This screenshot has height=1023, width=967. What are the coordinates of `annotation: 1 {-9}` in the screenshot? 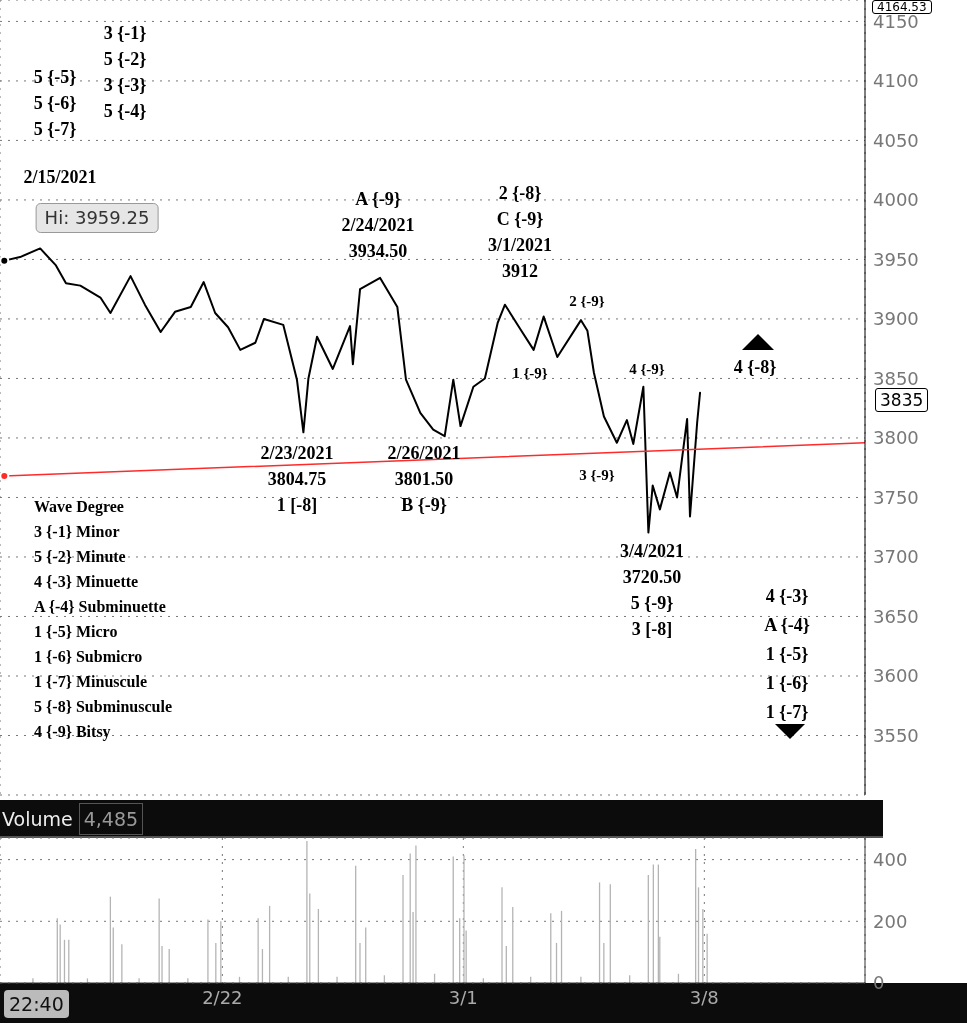 It's located at (530, 373).